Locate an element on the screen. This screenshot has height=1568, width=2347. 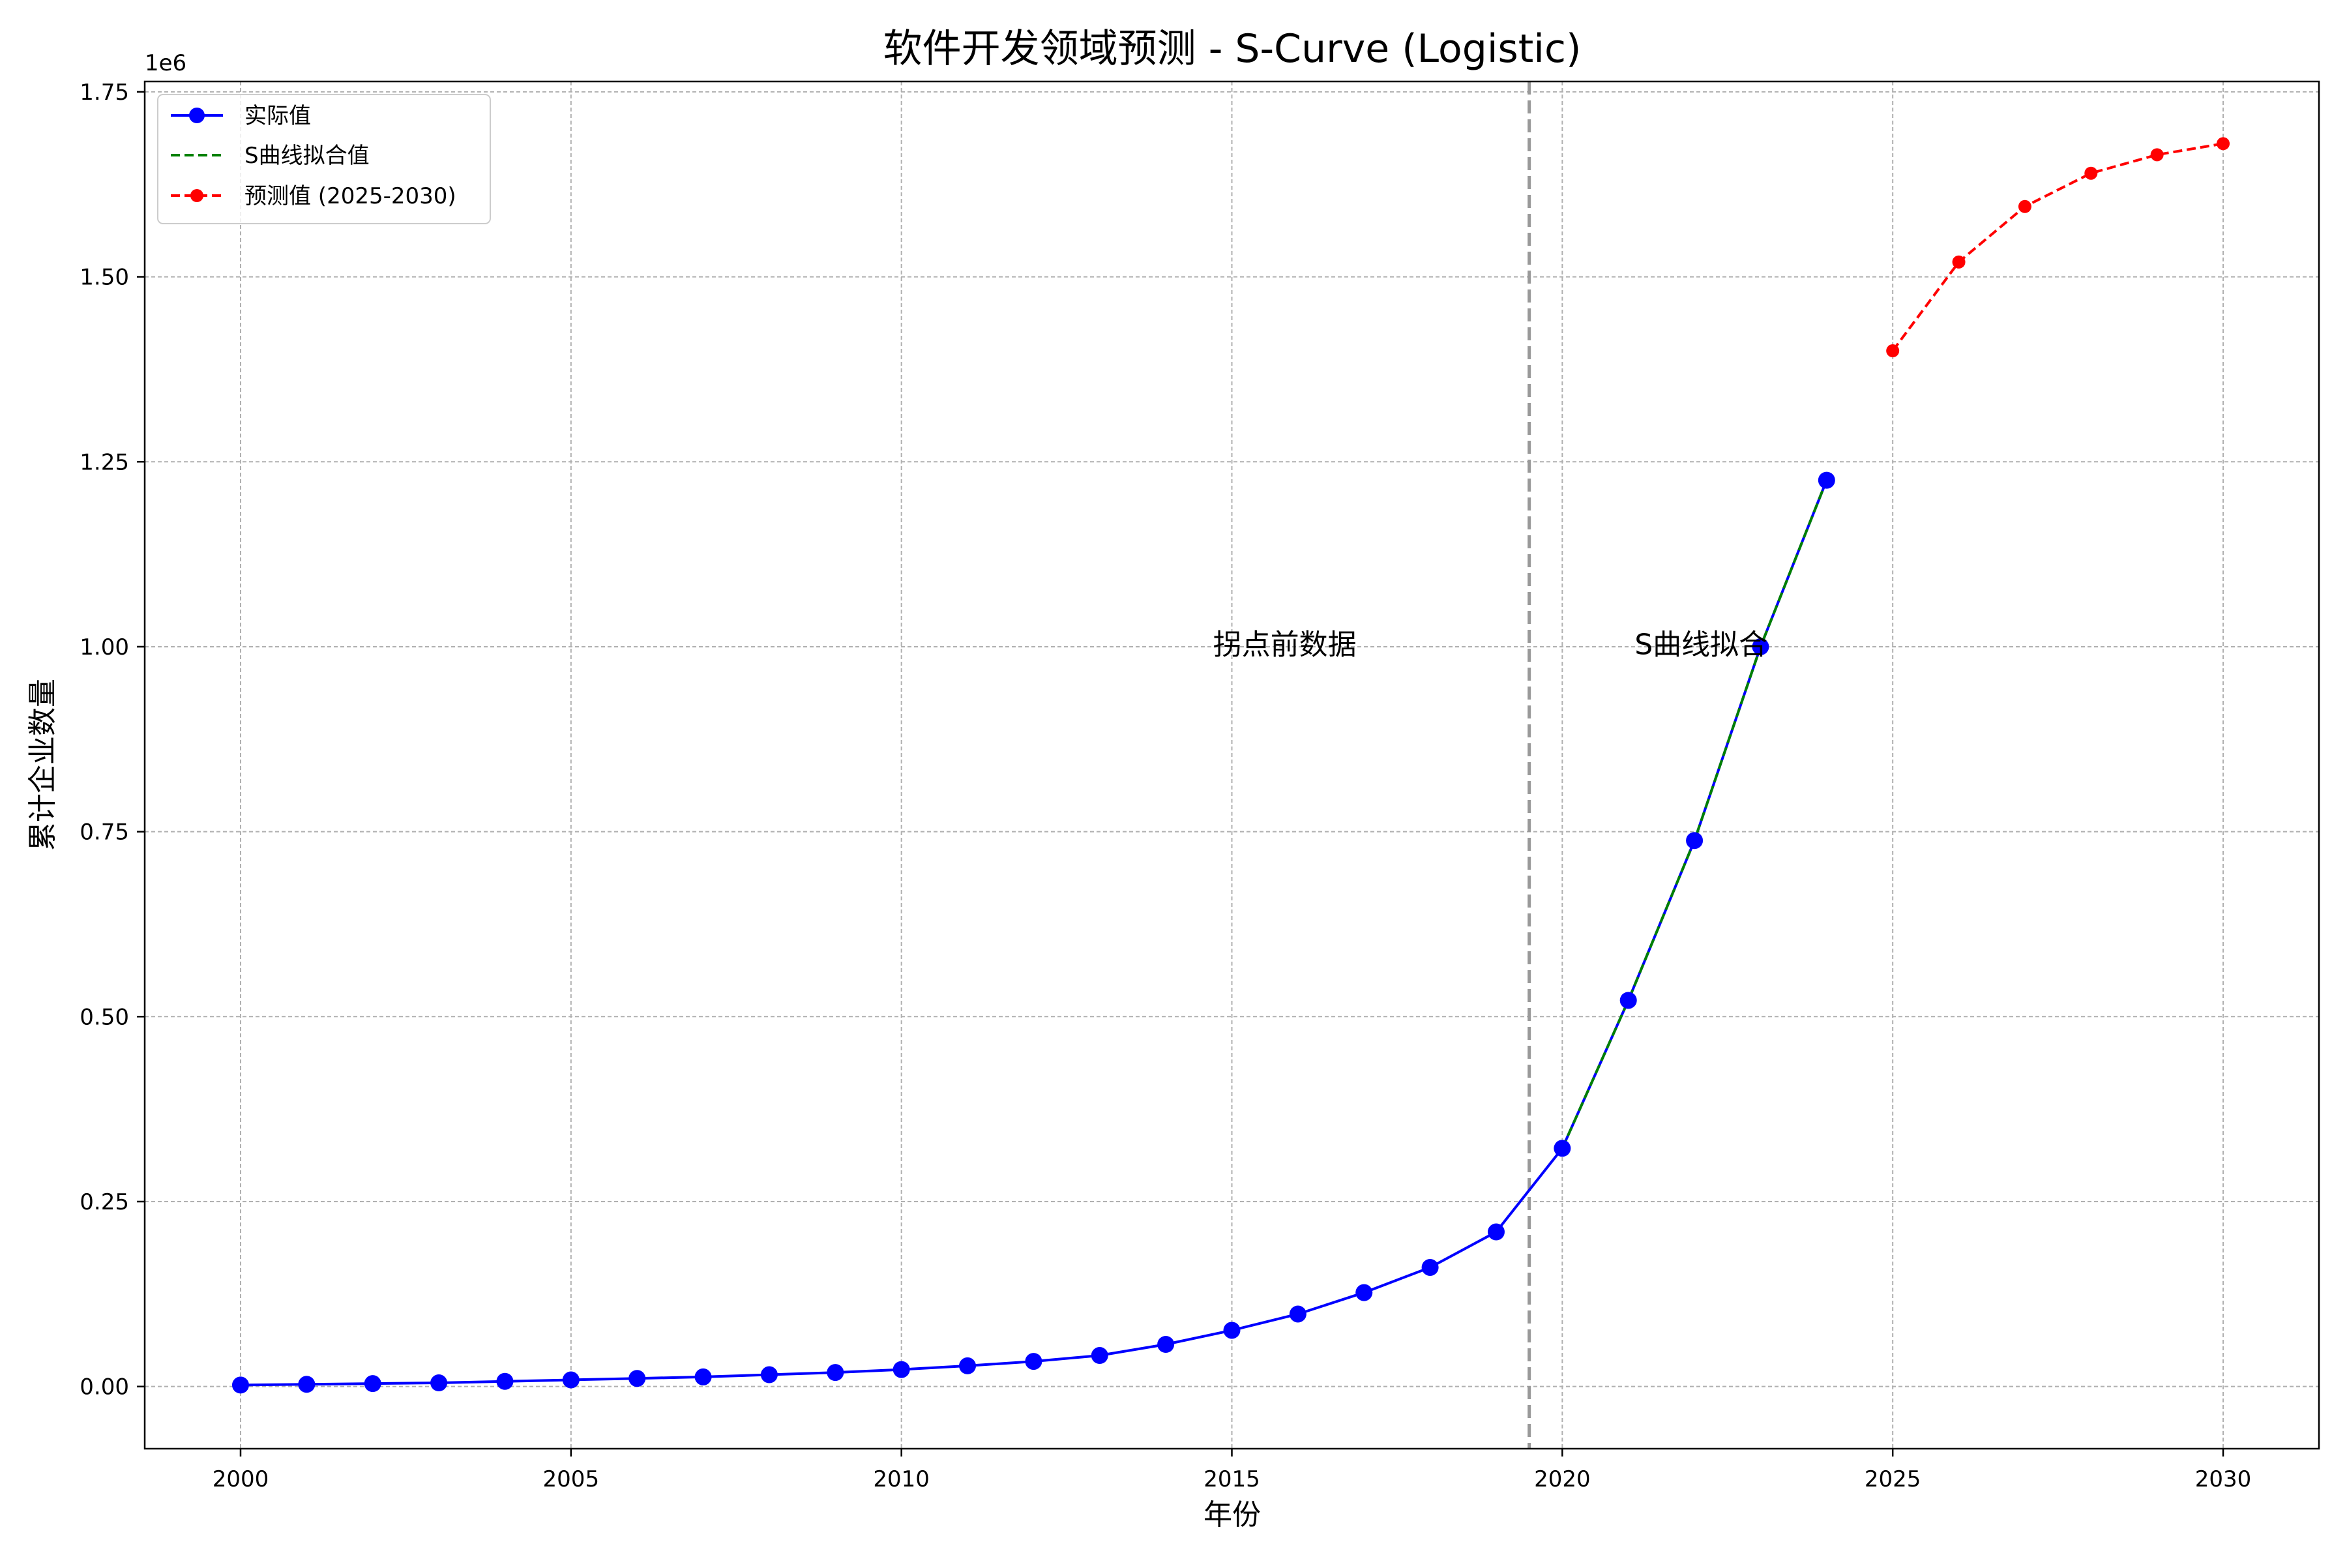
x-tick-label: 2005 is located at coordinates (571, 1479).